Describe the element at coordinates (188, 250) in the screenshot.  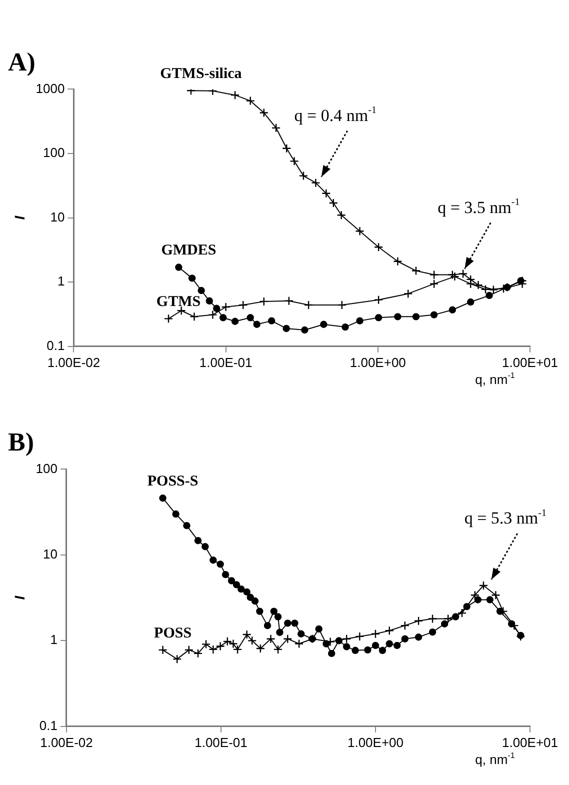
I see `series-label: GMDES` at that location.